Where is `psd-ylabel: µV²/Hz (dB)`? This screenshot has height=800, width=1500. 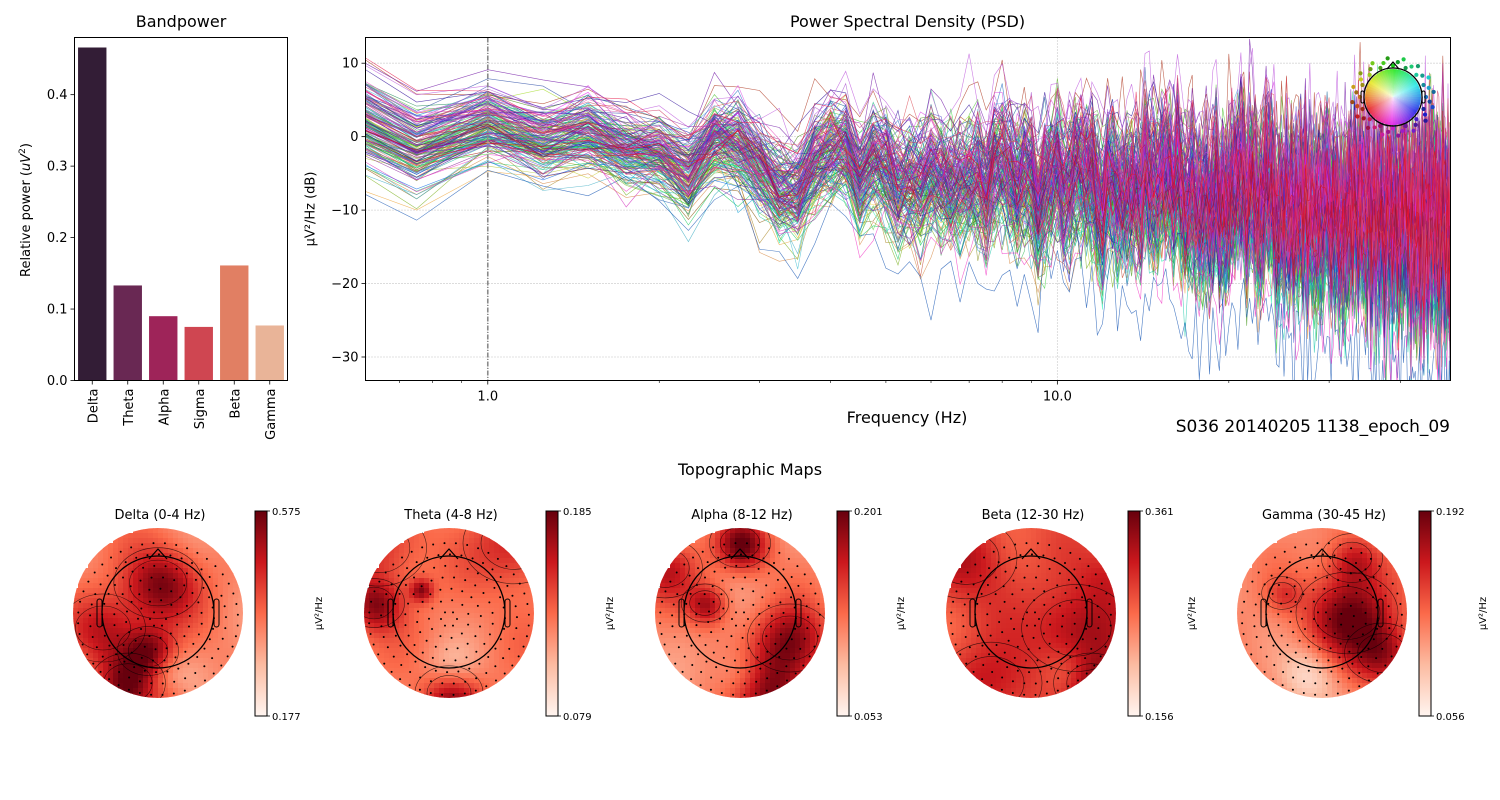
psd-ylabel: µV²/Hz (dB) is located at coordinates (311, 209).